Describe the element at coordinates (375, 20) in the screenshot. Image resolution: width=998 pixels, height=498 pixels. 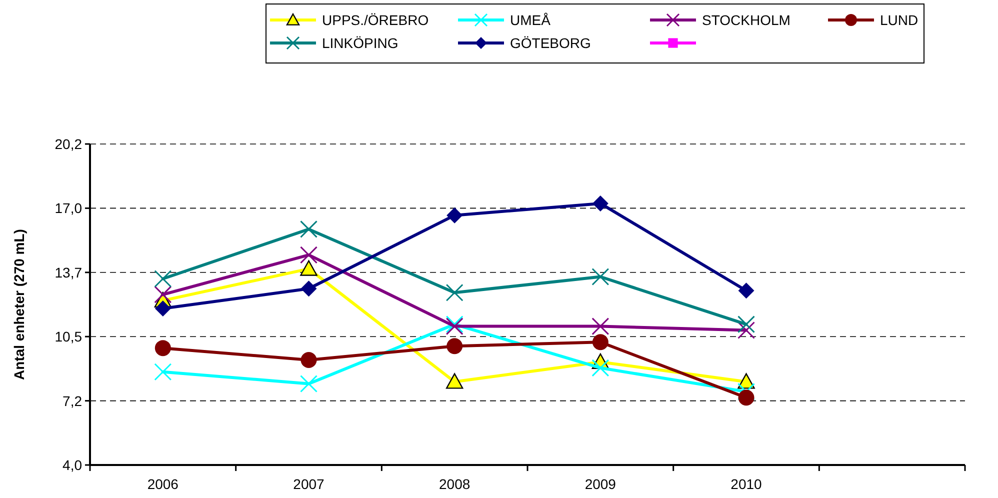
I see `legend-label: UPPS./ÖREBRO` at that location.